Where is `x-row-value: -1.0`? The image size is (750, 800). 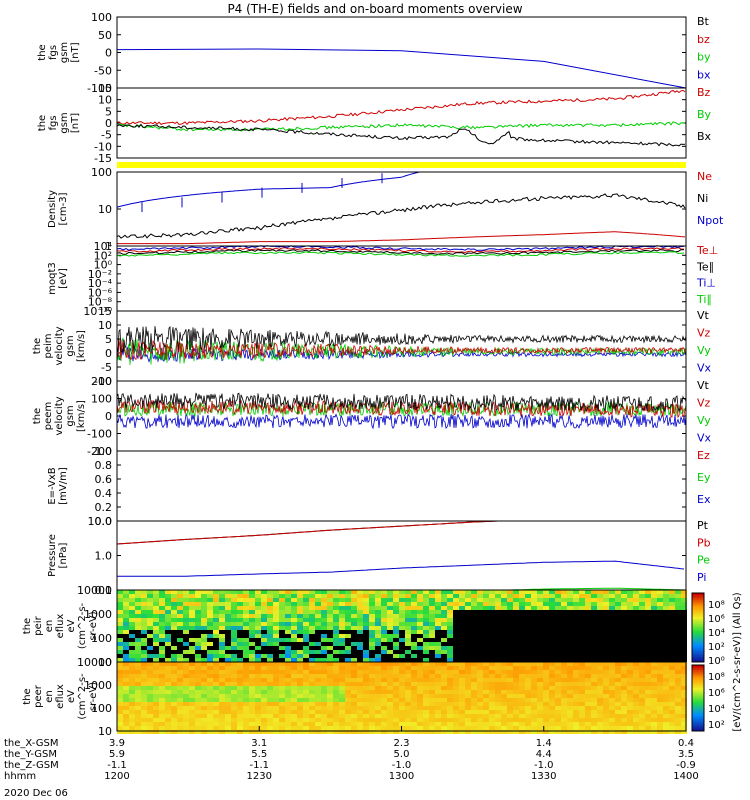 x-row-value: -1.0 is located at coordinates (544, 765).